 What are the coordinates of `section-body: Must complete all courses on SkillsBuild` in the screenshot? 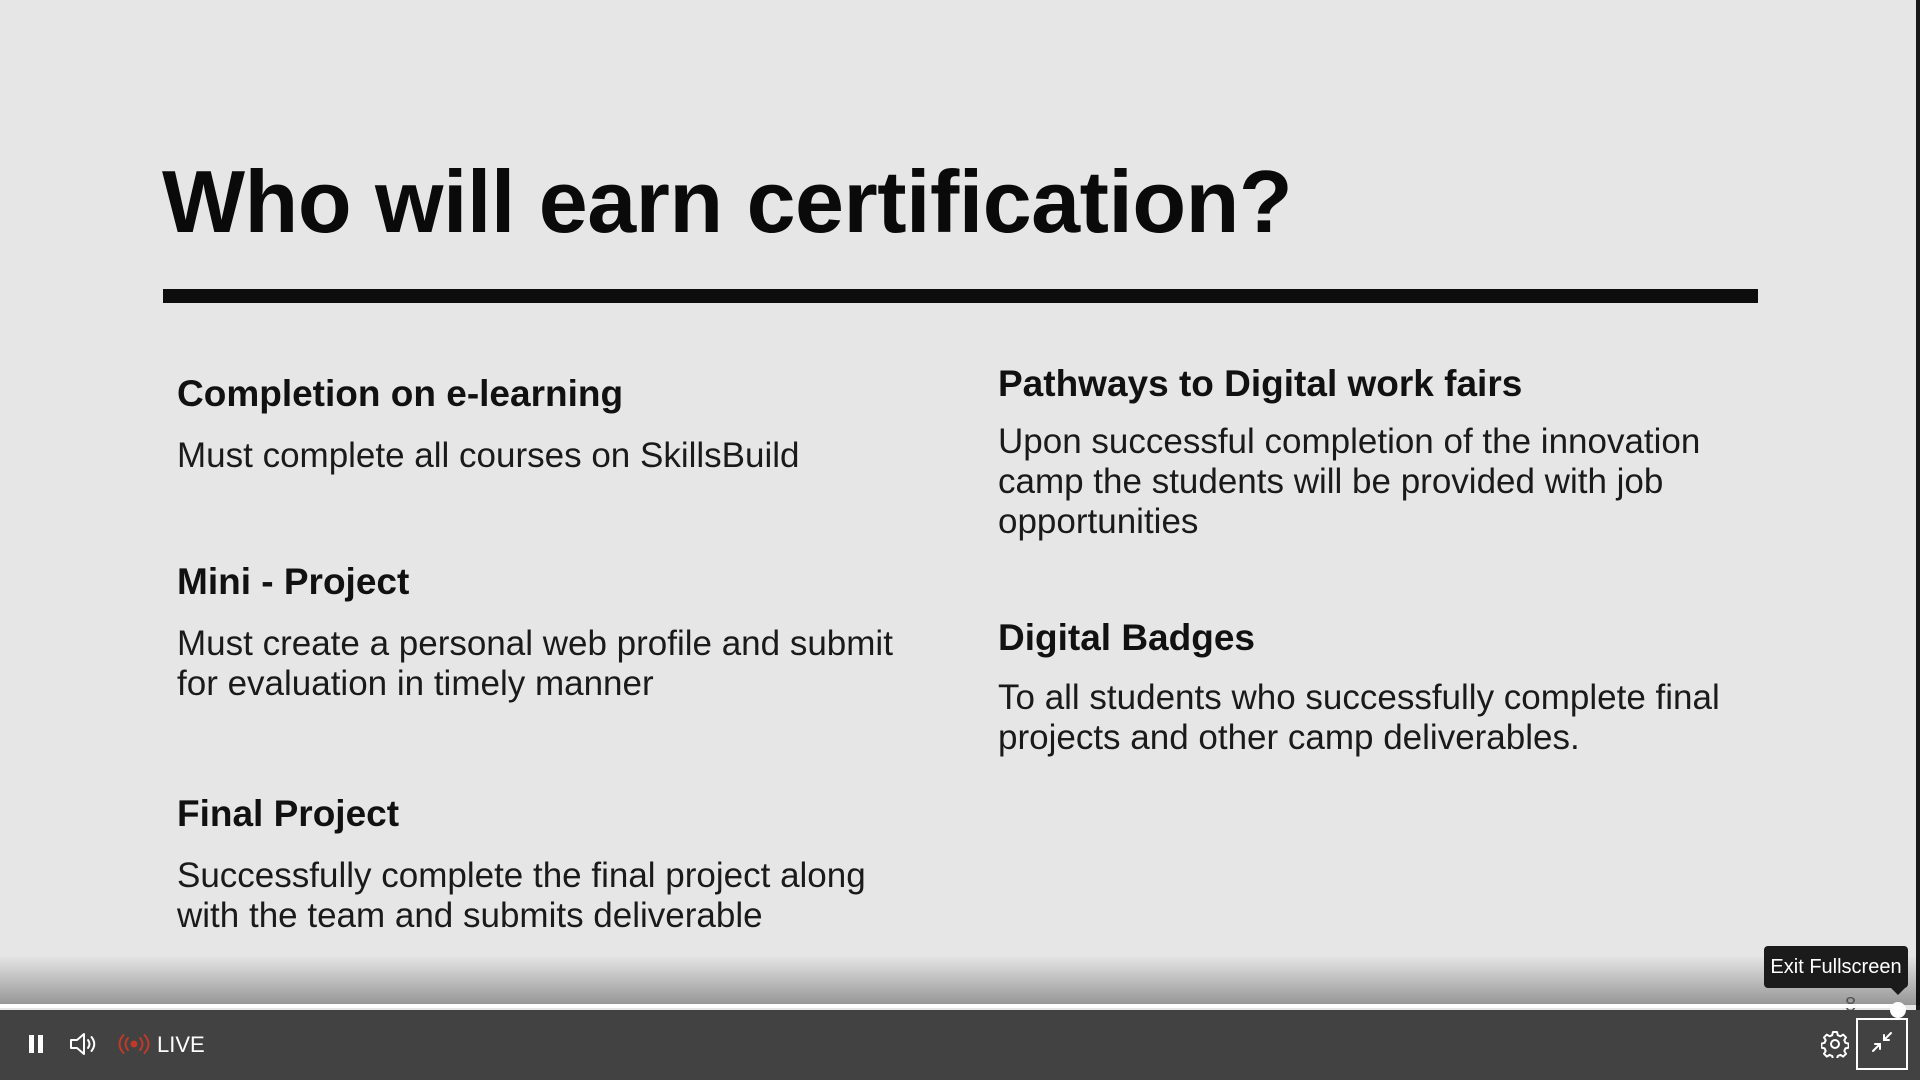 It's located at (488, 455).